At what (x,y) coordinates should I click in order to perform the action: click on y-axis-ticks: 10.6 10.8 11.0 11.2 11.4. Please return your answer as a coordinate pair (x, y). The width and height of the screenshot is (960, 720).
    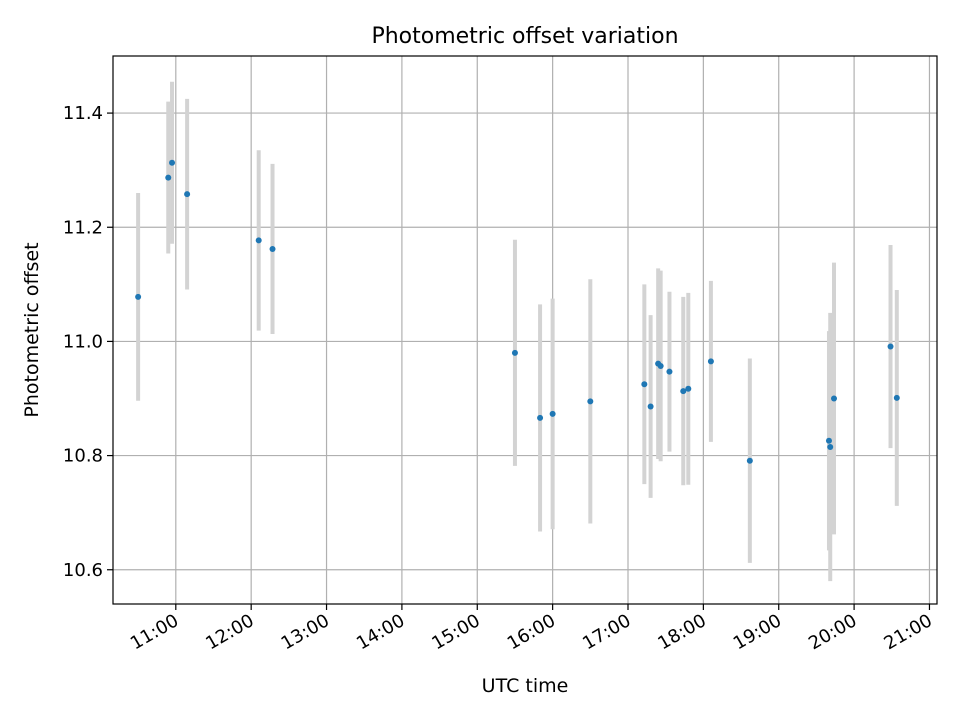
    Looking at the image, I should click on (88, 342).